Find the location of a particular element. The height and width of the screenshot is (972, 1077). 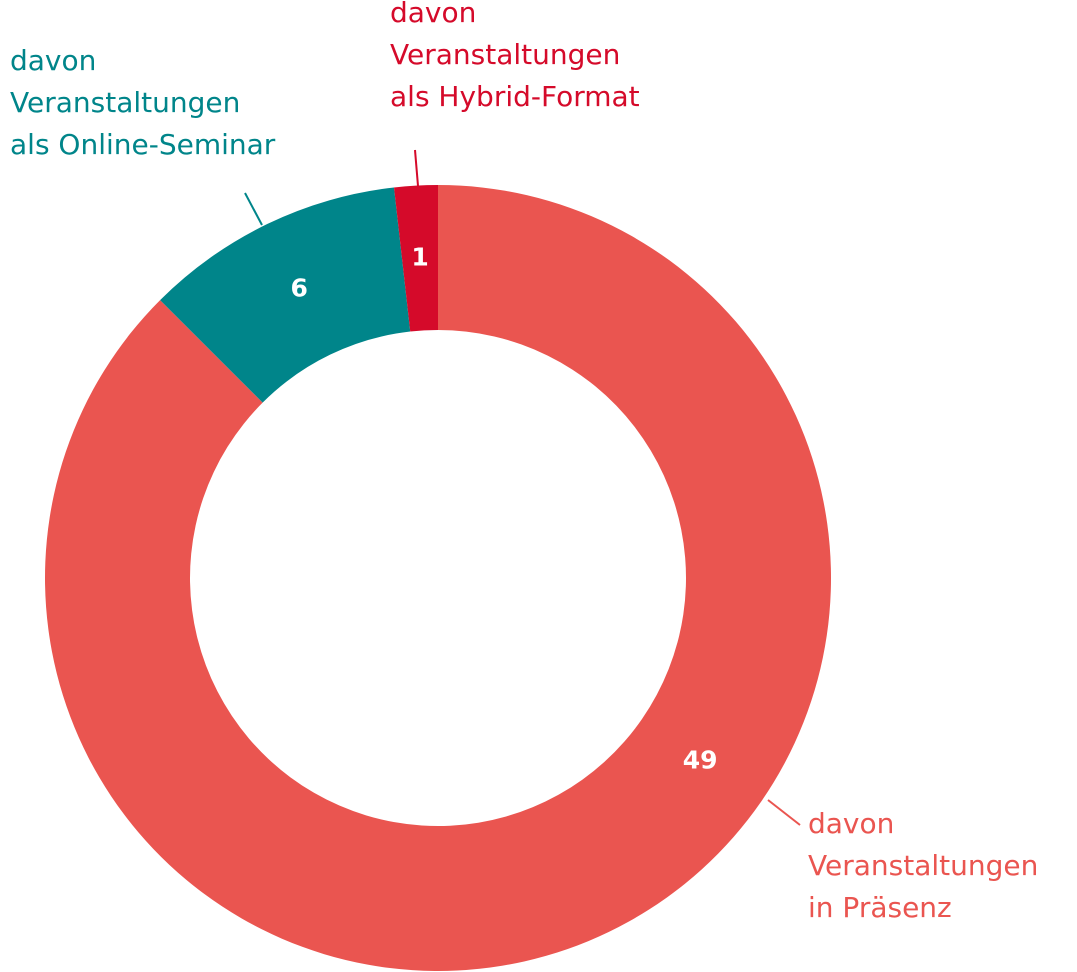

category-label: davon Veranstaltungen als Online-Seminar is located at coordinates (143, 102).